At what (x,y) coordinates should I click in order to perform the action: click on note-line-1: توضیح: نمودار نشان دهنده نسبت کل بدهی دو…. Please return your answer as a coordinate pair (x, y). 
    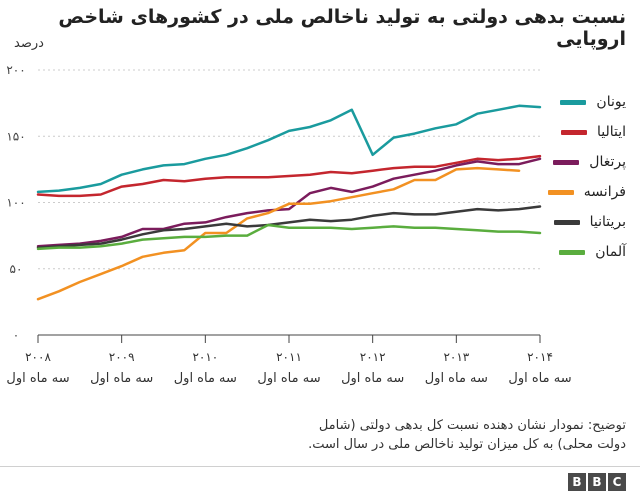
    Looking at the image, I should click on (472, 425).